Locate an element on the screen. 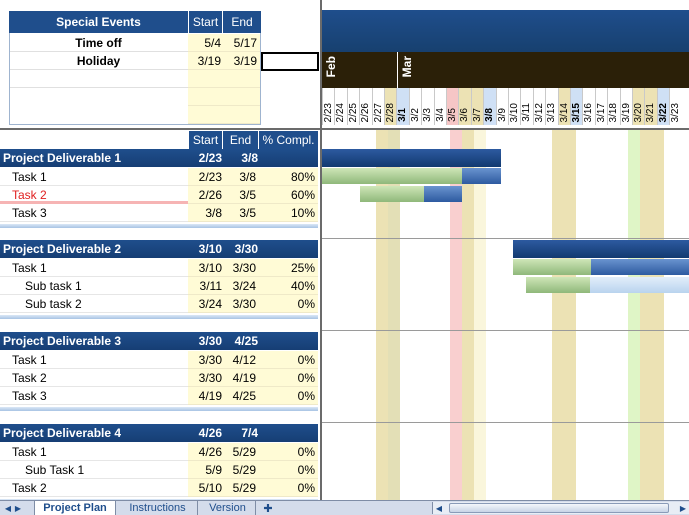 This screenshot has width=689, height=515. task-start: 3/10 is located at coordinates (205, 268).